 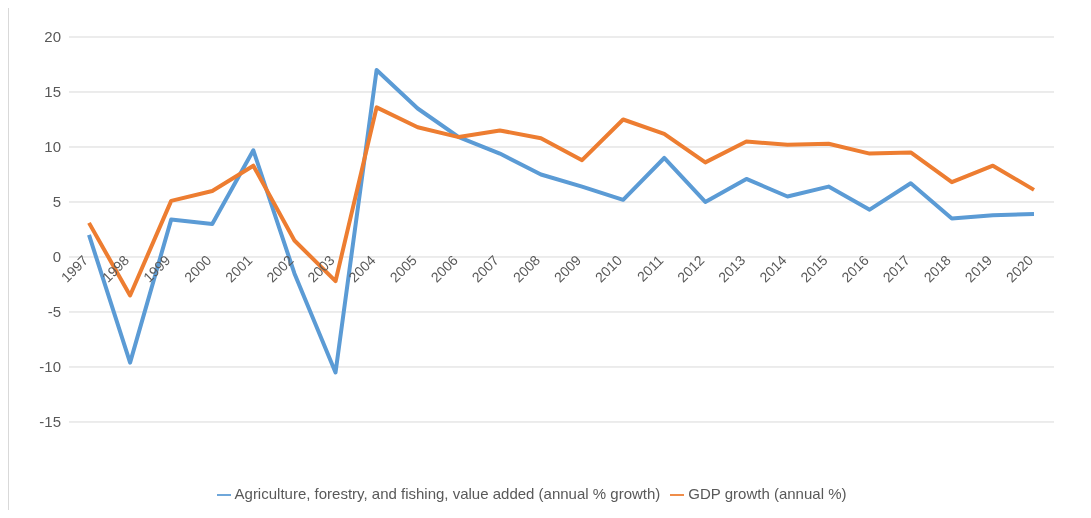 What do you see at coordinates (56, 202) in the screenshot?
I see `y-tick-label: 5` at bounding box center [56, 202].